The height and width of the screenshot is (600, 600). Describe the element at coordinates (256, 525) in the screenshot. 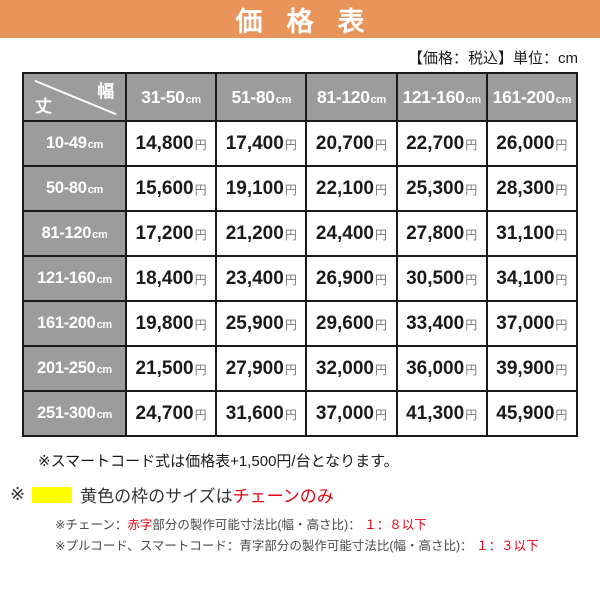

I see `note-chain-mid: 部分の製作可能寸法比(幅・高さ比)：` at that location.